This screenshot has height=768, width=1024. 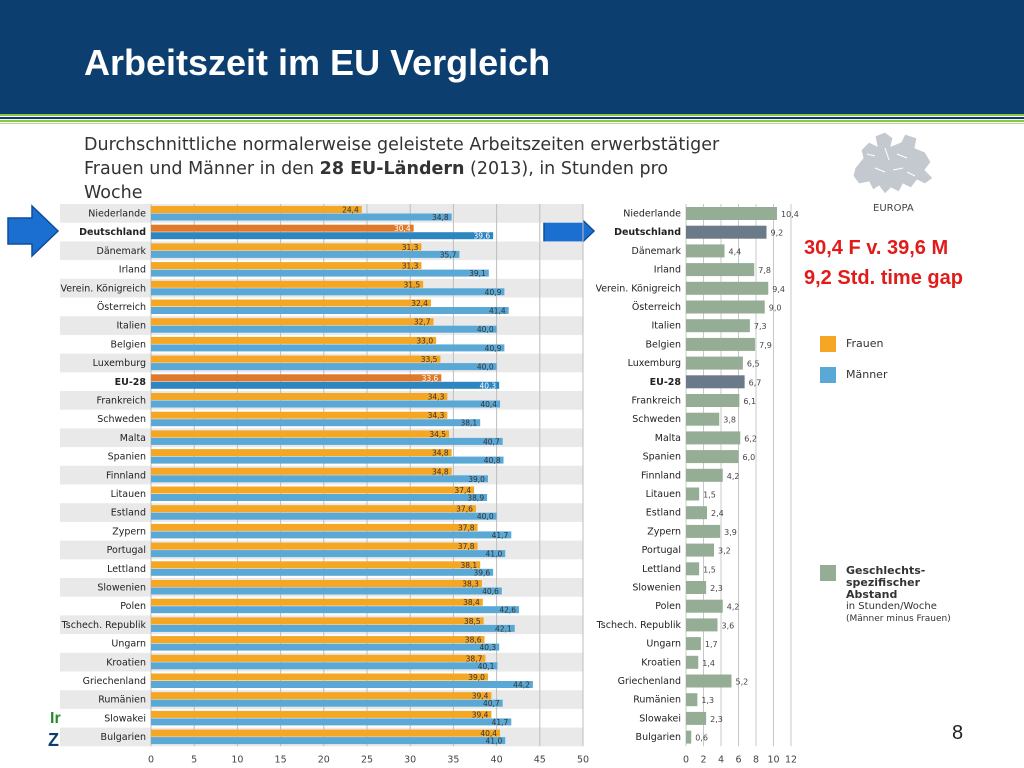 What do you see at coordinates (656, 588) in the screenshot?
I see `category-label: Slowenien` at bounding box center [656, 588].